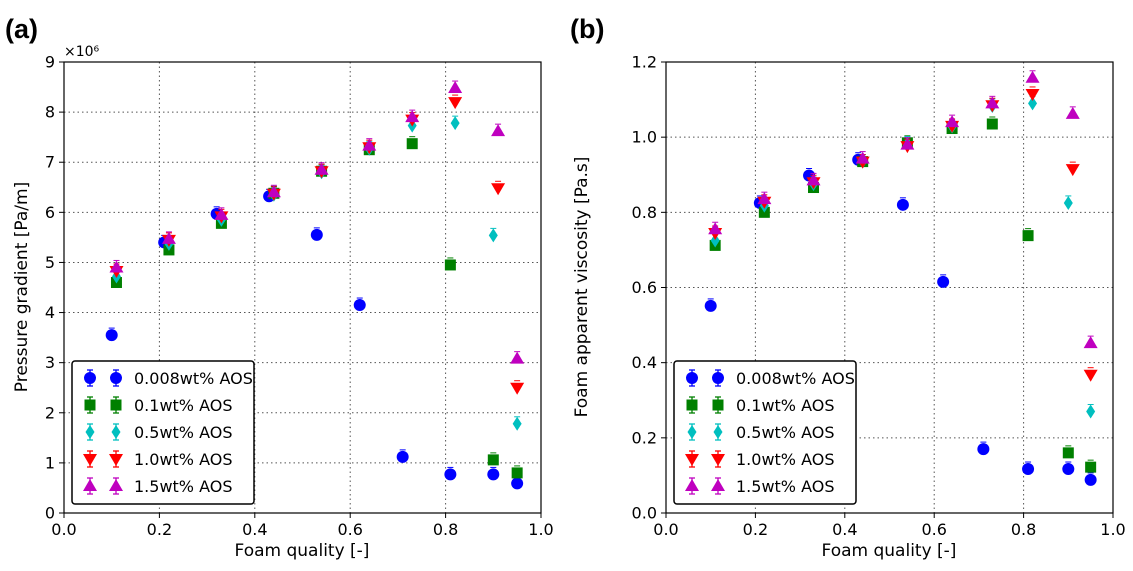 Image resolution: width=1133 pixels, height=571 pixels. What do you see at coordinates (50, 312) in the screenshot?
I see `y-tick-label: 4` at bounding box center [50, 312].